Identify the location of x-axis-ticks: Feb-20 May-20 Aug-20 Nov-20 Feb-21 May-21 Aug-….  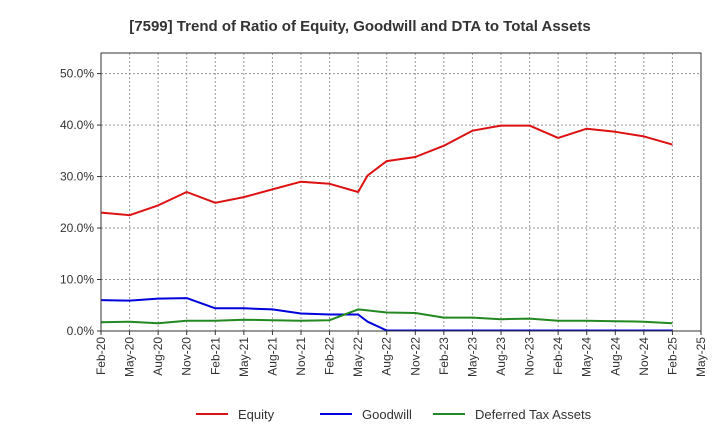
(401, 354).